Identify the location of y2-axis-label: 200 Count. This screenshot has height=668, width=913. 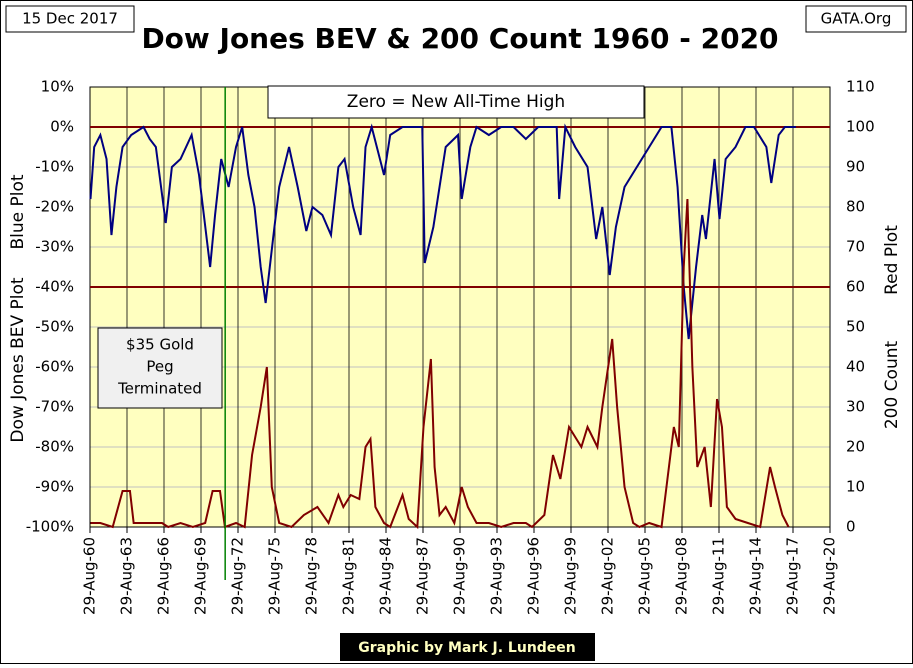
(892, 385).